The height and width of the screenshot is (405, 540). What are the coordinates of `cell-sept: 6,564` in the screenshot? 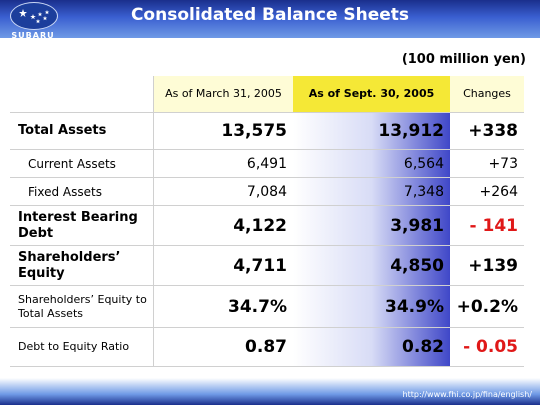 It's located at (371, 163).